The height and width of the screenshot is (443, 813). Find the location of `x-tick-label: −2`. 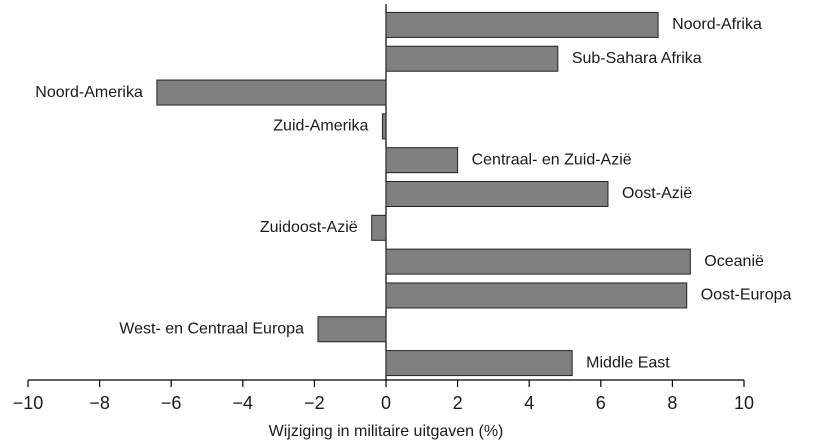

x-tick-label: −2 is located at coordinates (314, 403).